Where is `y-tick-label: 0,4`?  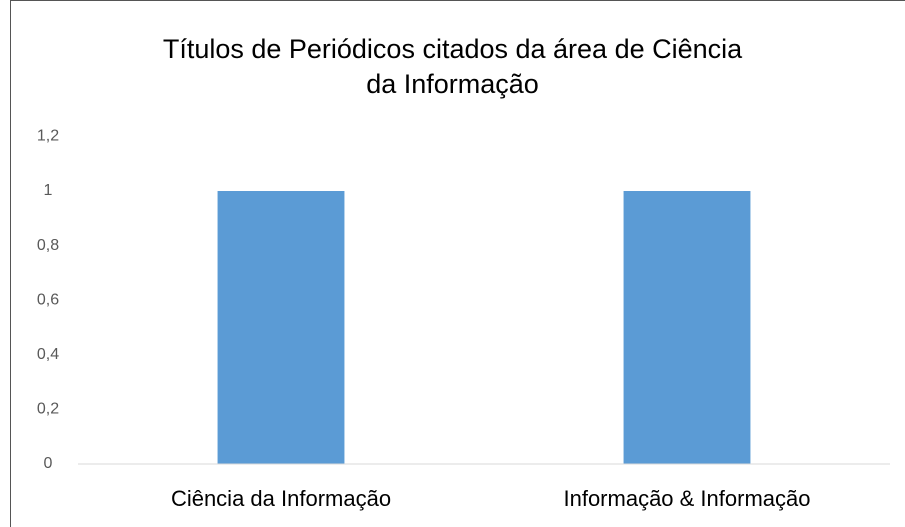 y-tick-label: 0,4 is located at coordinates (48, 354).